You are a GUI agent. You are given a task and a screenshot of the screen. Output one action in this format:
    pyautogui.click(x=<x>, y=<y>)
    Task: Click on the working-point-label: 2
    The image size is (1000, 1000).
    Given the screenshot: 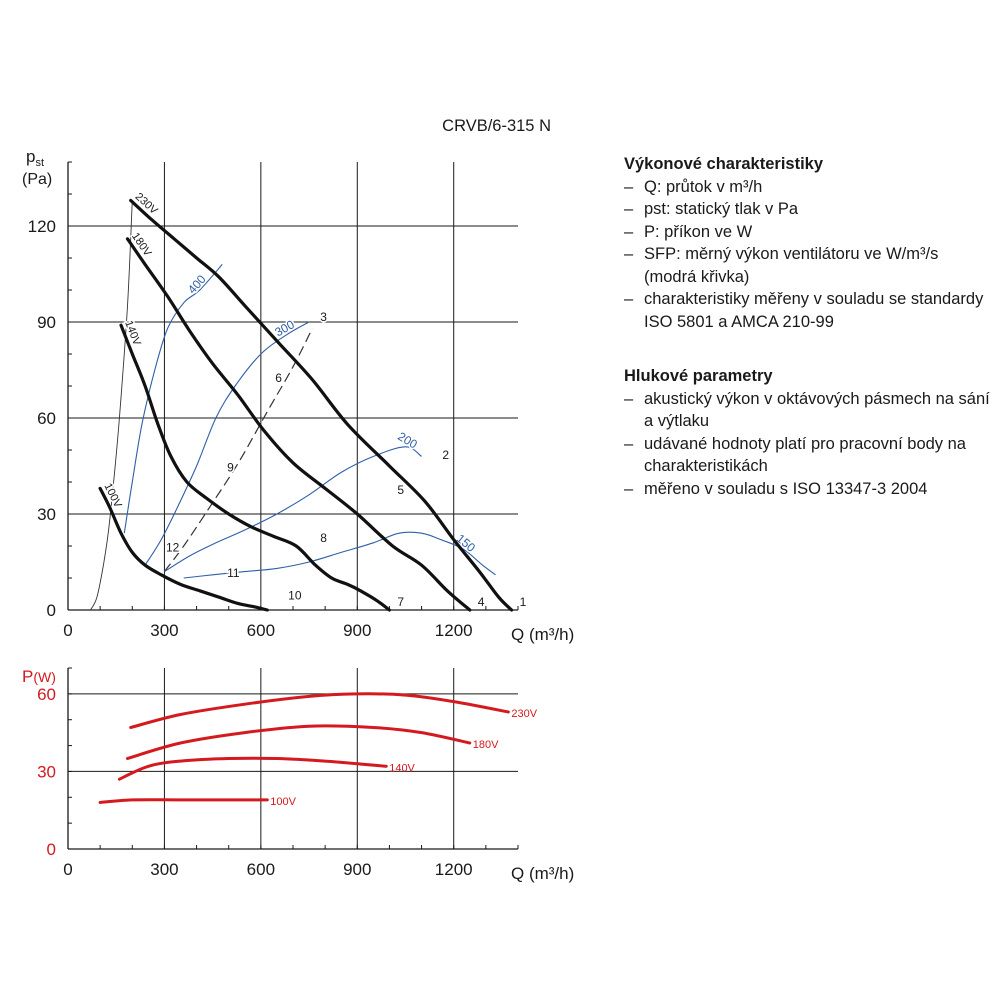 What is the action you would take?
    pyautogui.click(x=445, y=455)
    